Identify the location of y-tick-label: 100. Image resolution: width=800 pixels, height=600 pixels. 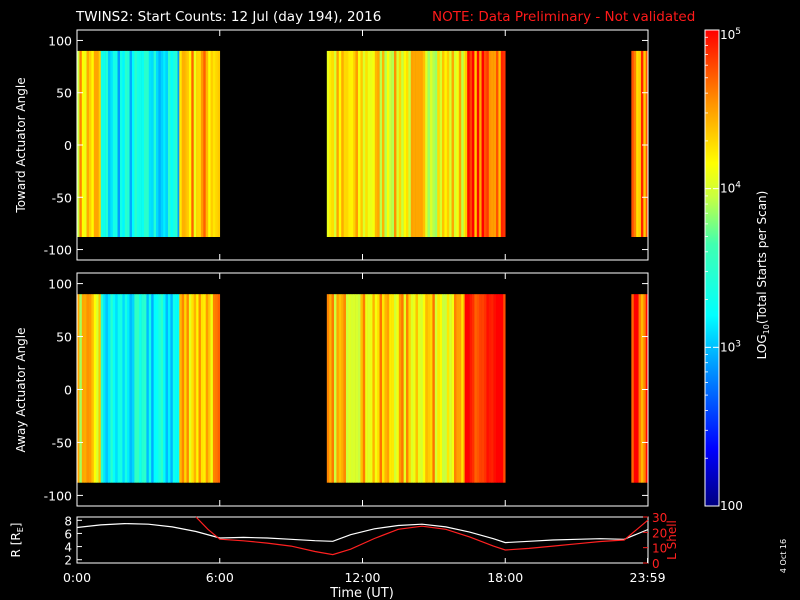
(60, 284).